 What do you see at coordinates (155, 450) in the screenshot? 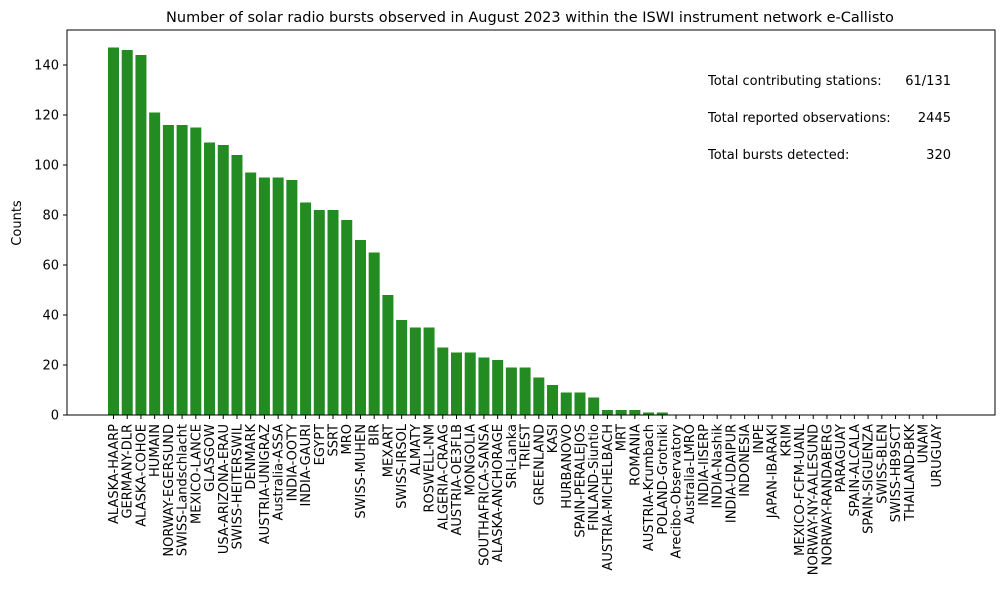
I see `x-tick-label: HUMAIN` at bounding box center [155, 450].